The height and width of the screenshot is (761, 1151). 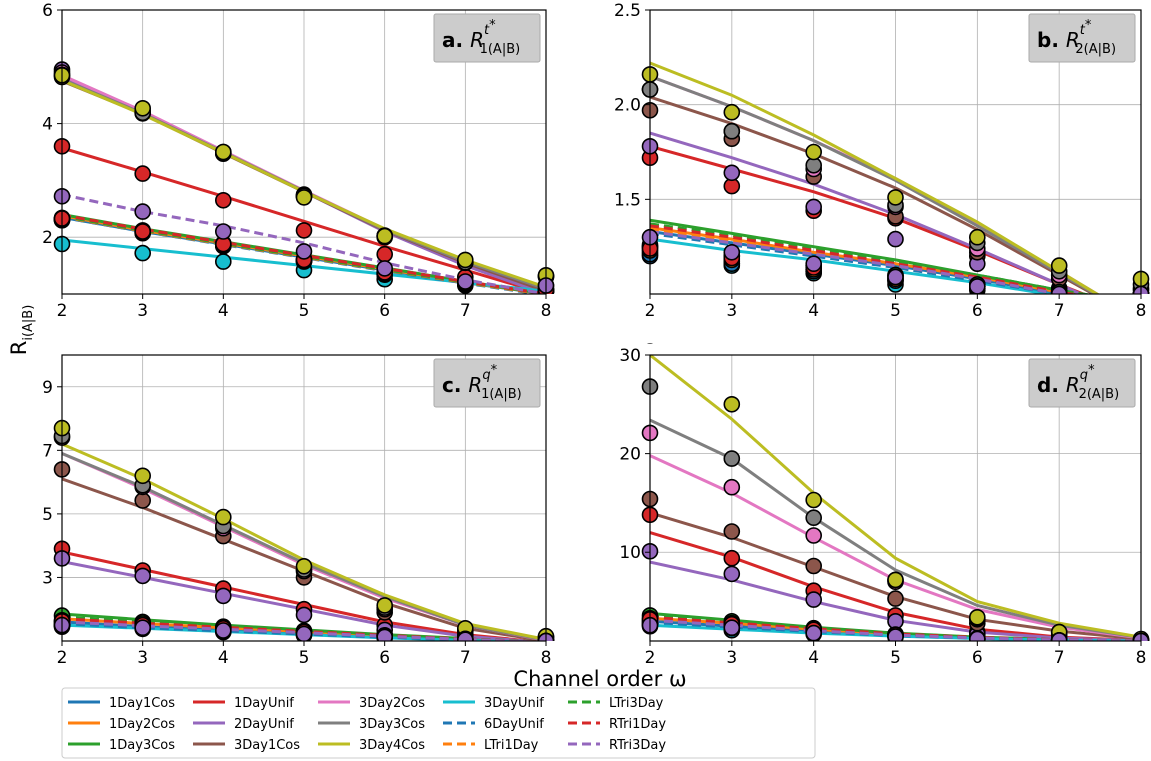 I want to click on legend-frame, so click(x=438, y=723).